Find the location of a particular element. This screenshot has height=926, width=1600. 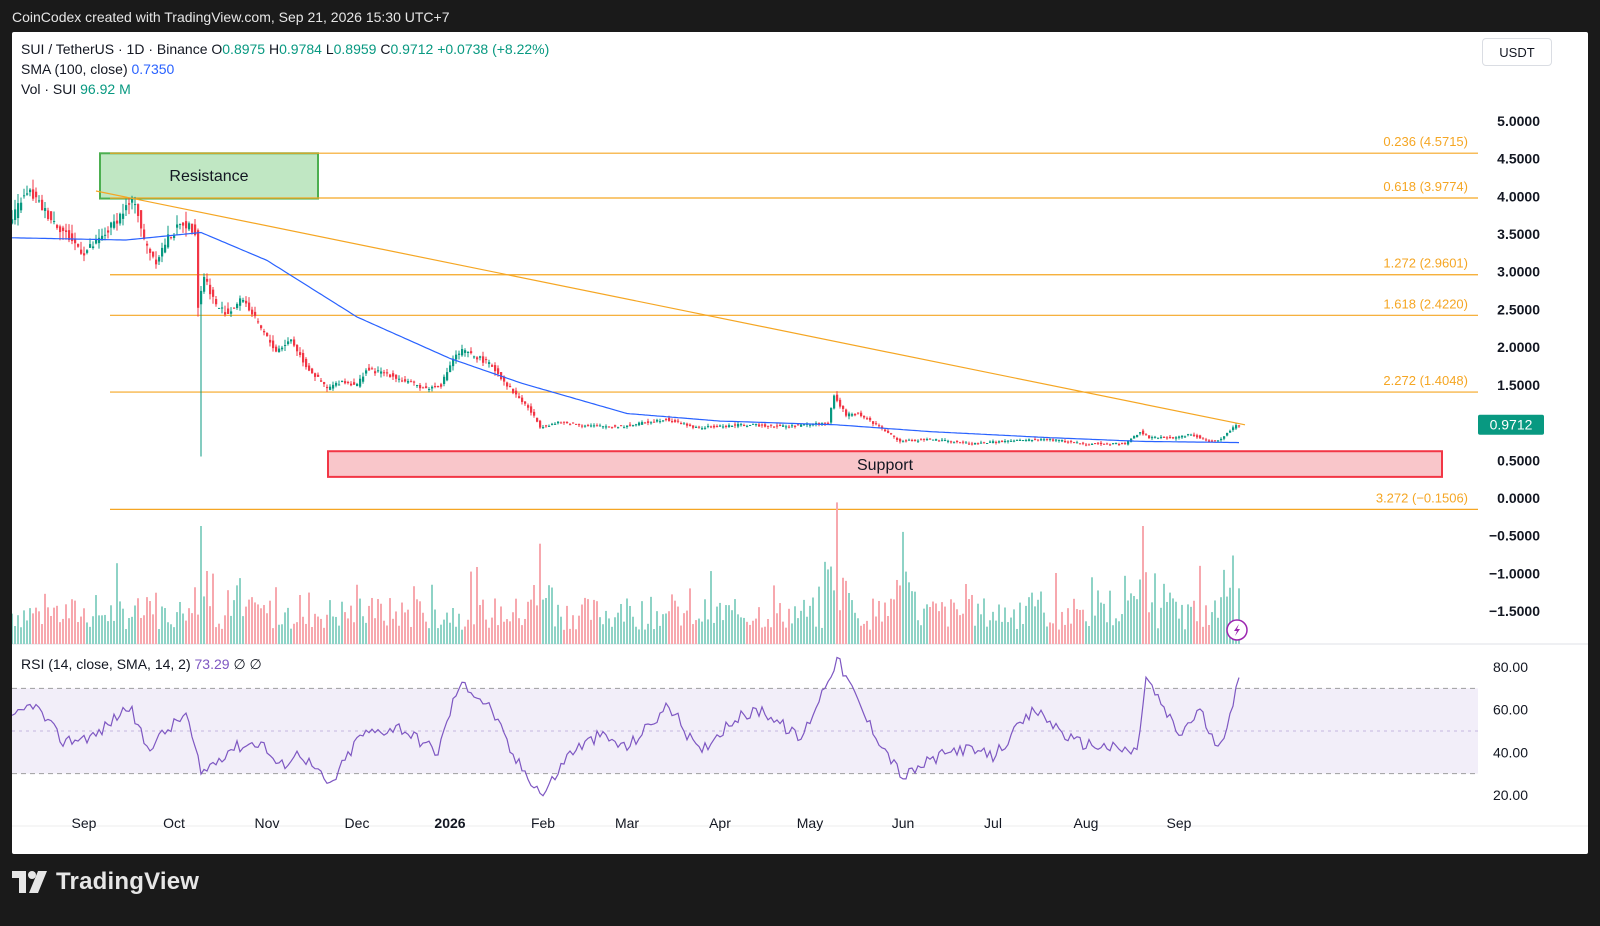

resistance-zone is located at coordinates (209, 176).